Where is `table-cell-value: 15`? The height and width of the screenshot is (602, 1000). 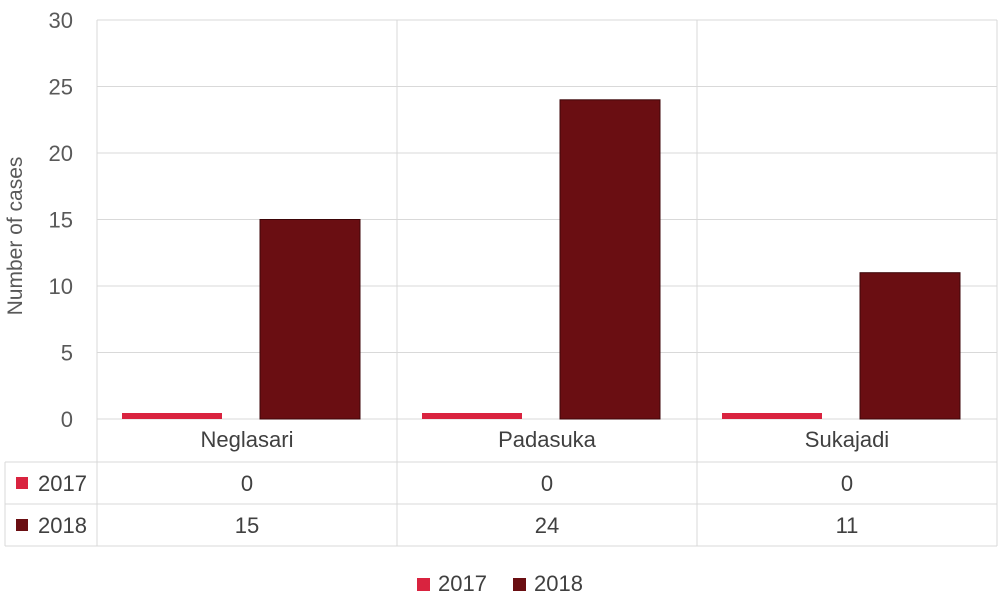
table-cell-value: 15 is located at coordinates (247, 525).